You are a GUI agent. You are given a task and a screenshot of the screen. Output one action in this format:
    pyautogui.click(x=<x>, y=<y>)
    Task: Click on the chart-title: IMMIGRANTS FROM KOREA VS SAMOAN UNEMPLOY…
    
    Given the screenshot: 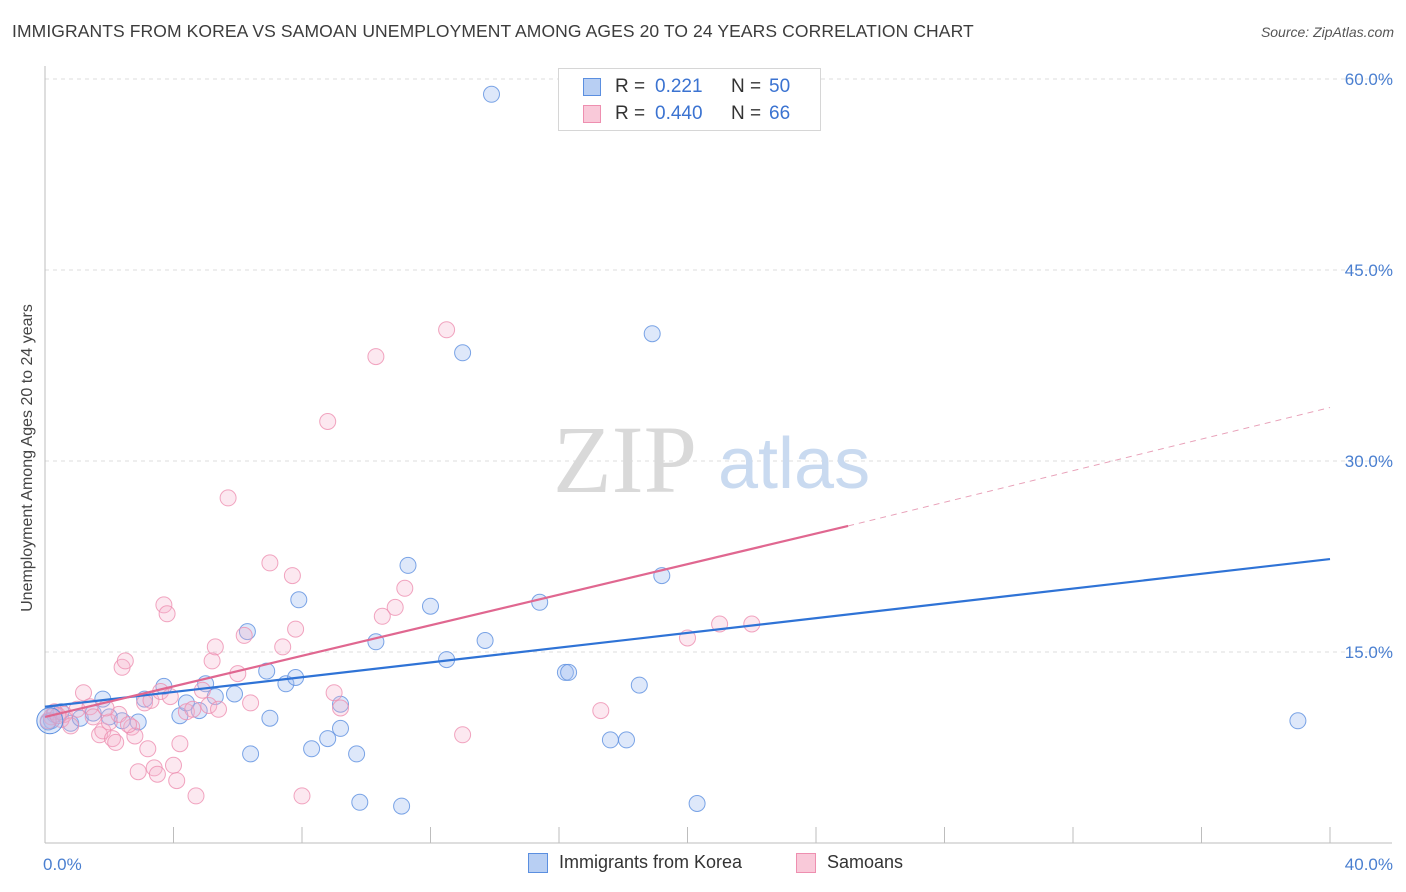 What is the action you would take?
    pyautogui.click(x=493, y=31)
    